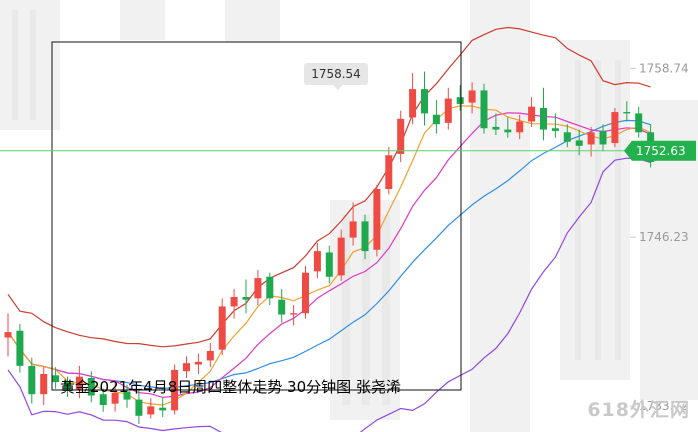 This screenshot has height=432, width=698. Describe the element at coordinates (660, 150) in the screenshot. I see `current-price-label-bg` at that location.